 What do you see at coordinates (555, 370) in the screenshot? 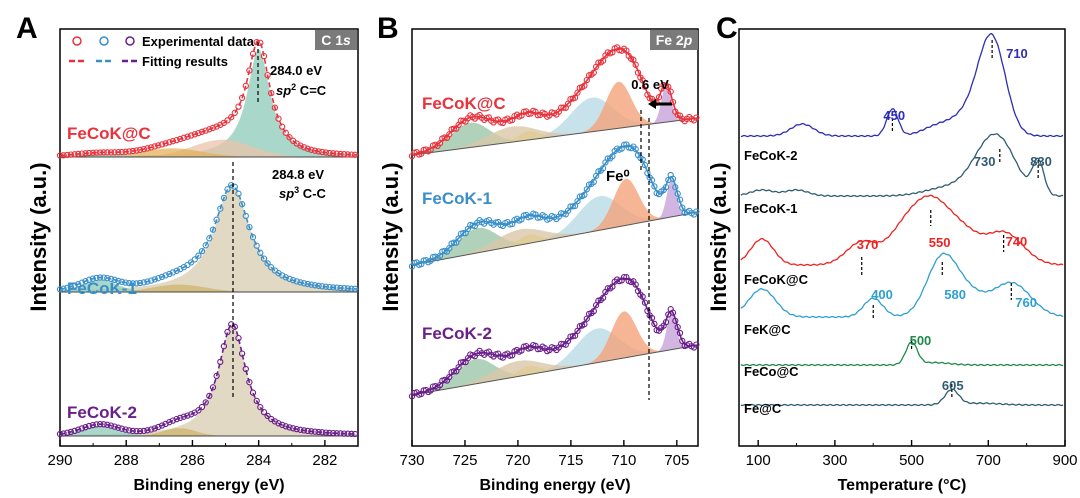
I see `b-background` at bounding box center [555, 370].